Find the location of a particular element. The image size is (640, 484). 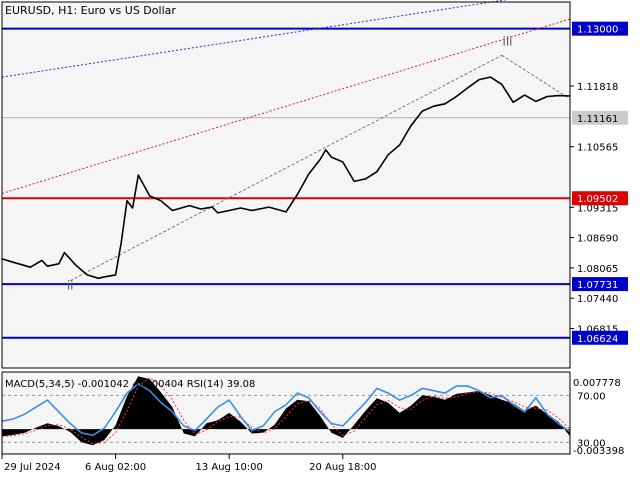

x-tick-label: 6 Aug 02:00 is located at coordinates (115, 467).